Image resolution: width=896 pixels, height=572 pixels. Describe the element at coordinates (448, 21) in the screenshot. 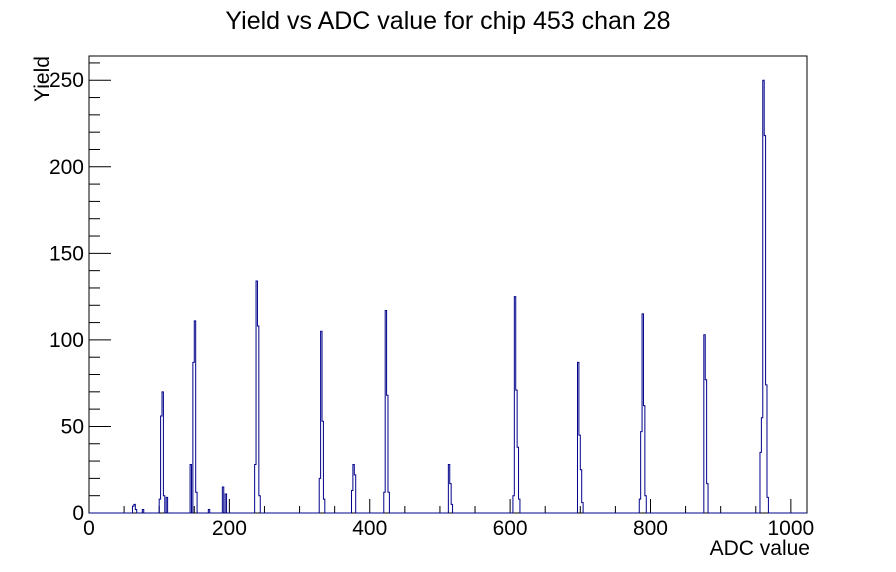

I see `chart-title: Yield vs ADC value for chip 453 chan 28` at that location.